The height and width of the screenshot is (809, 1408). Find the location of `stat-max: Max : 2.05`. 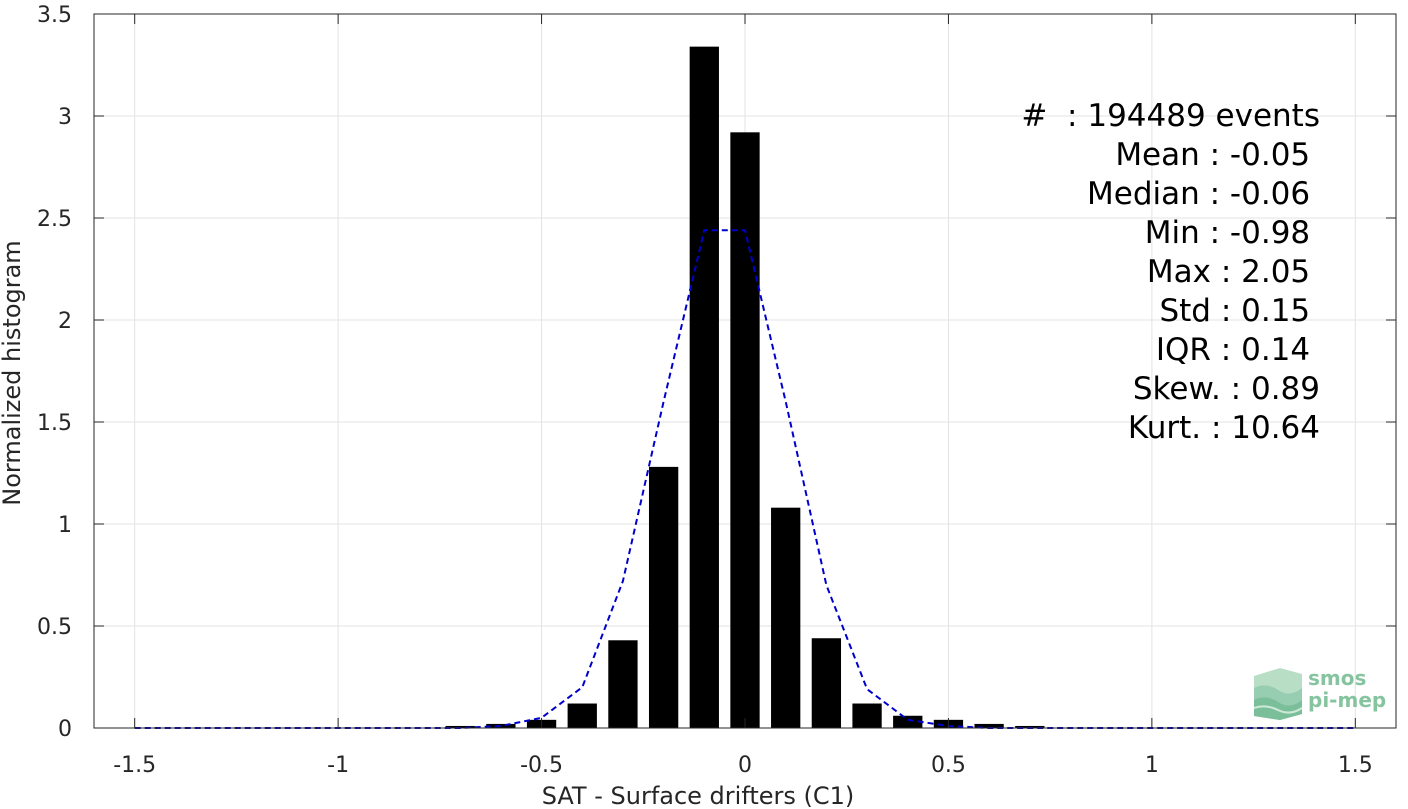

stat-max: Max : 2.05 is located at coordinates (1233, 272).